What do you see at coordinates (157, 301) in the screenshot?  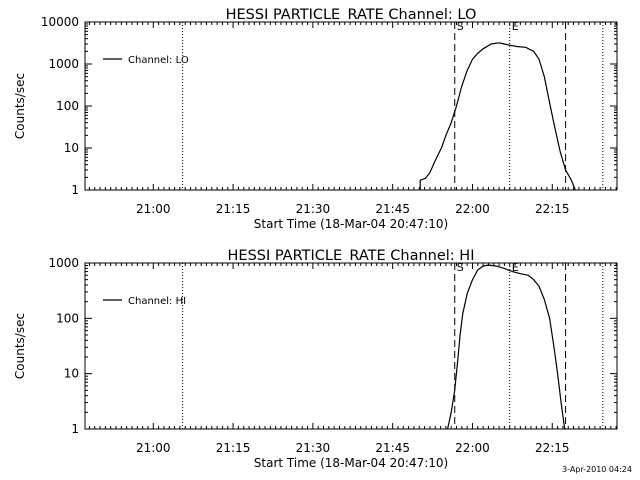 I see `legend-entry: Channel: HI` at bounding box center [157, 301].